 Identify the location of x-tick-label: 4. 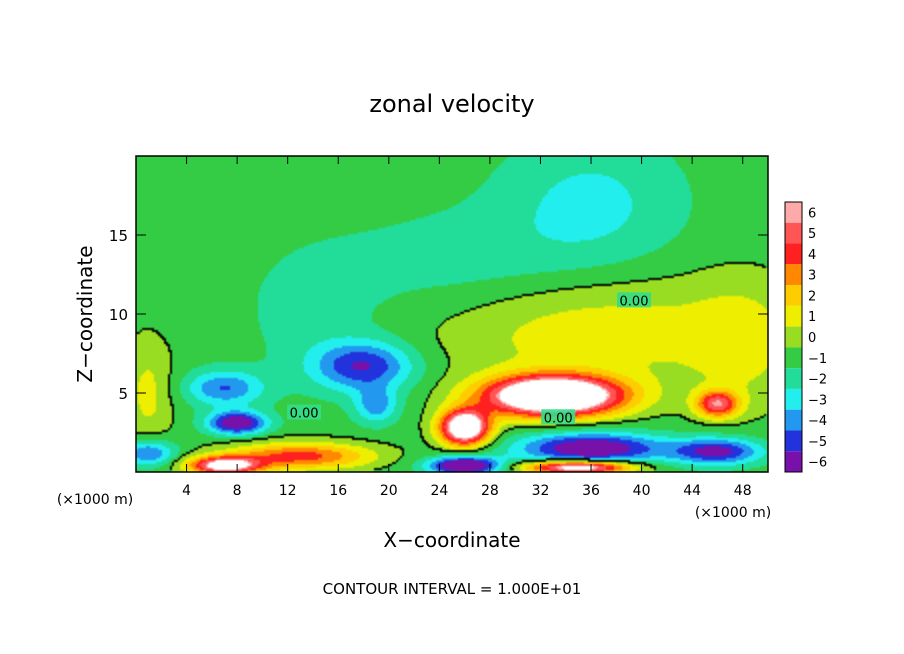
(186, 491).